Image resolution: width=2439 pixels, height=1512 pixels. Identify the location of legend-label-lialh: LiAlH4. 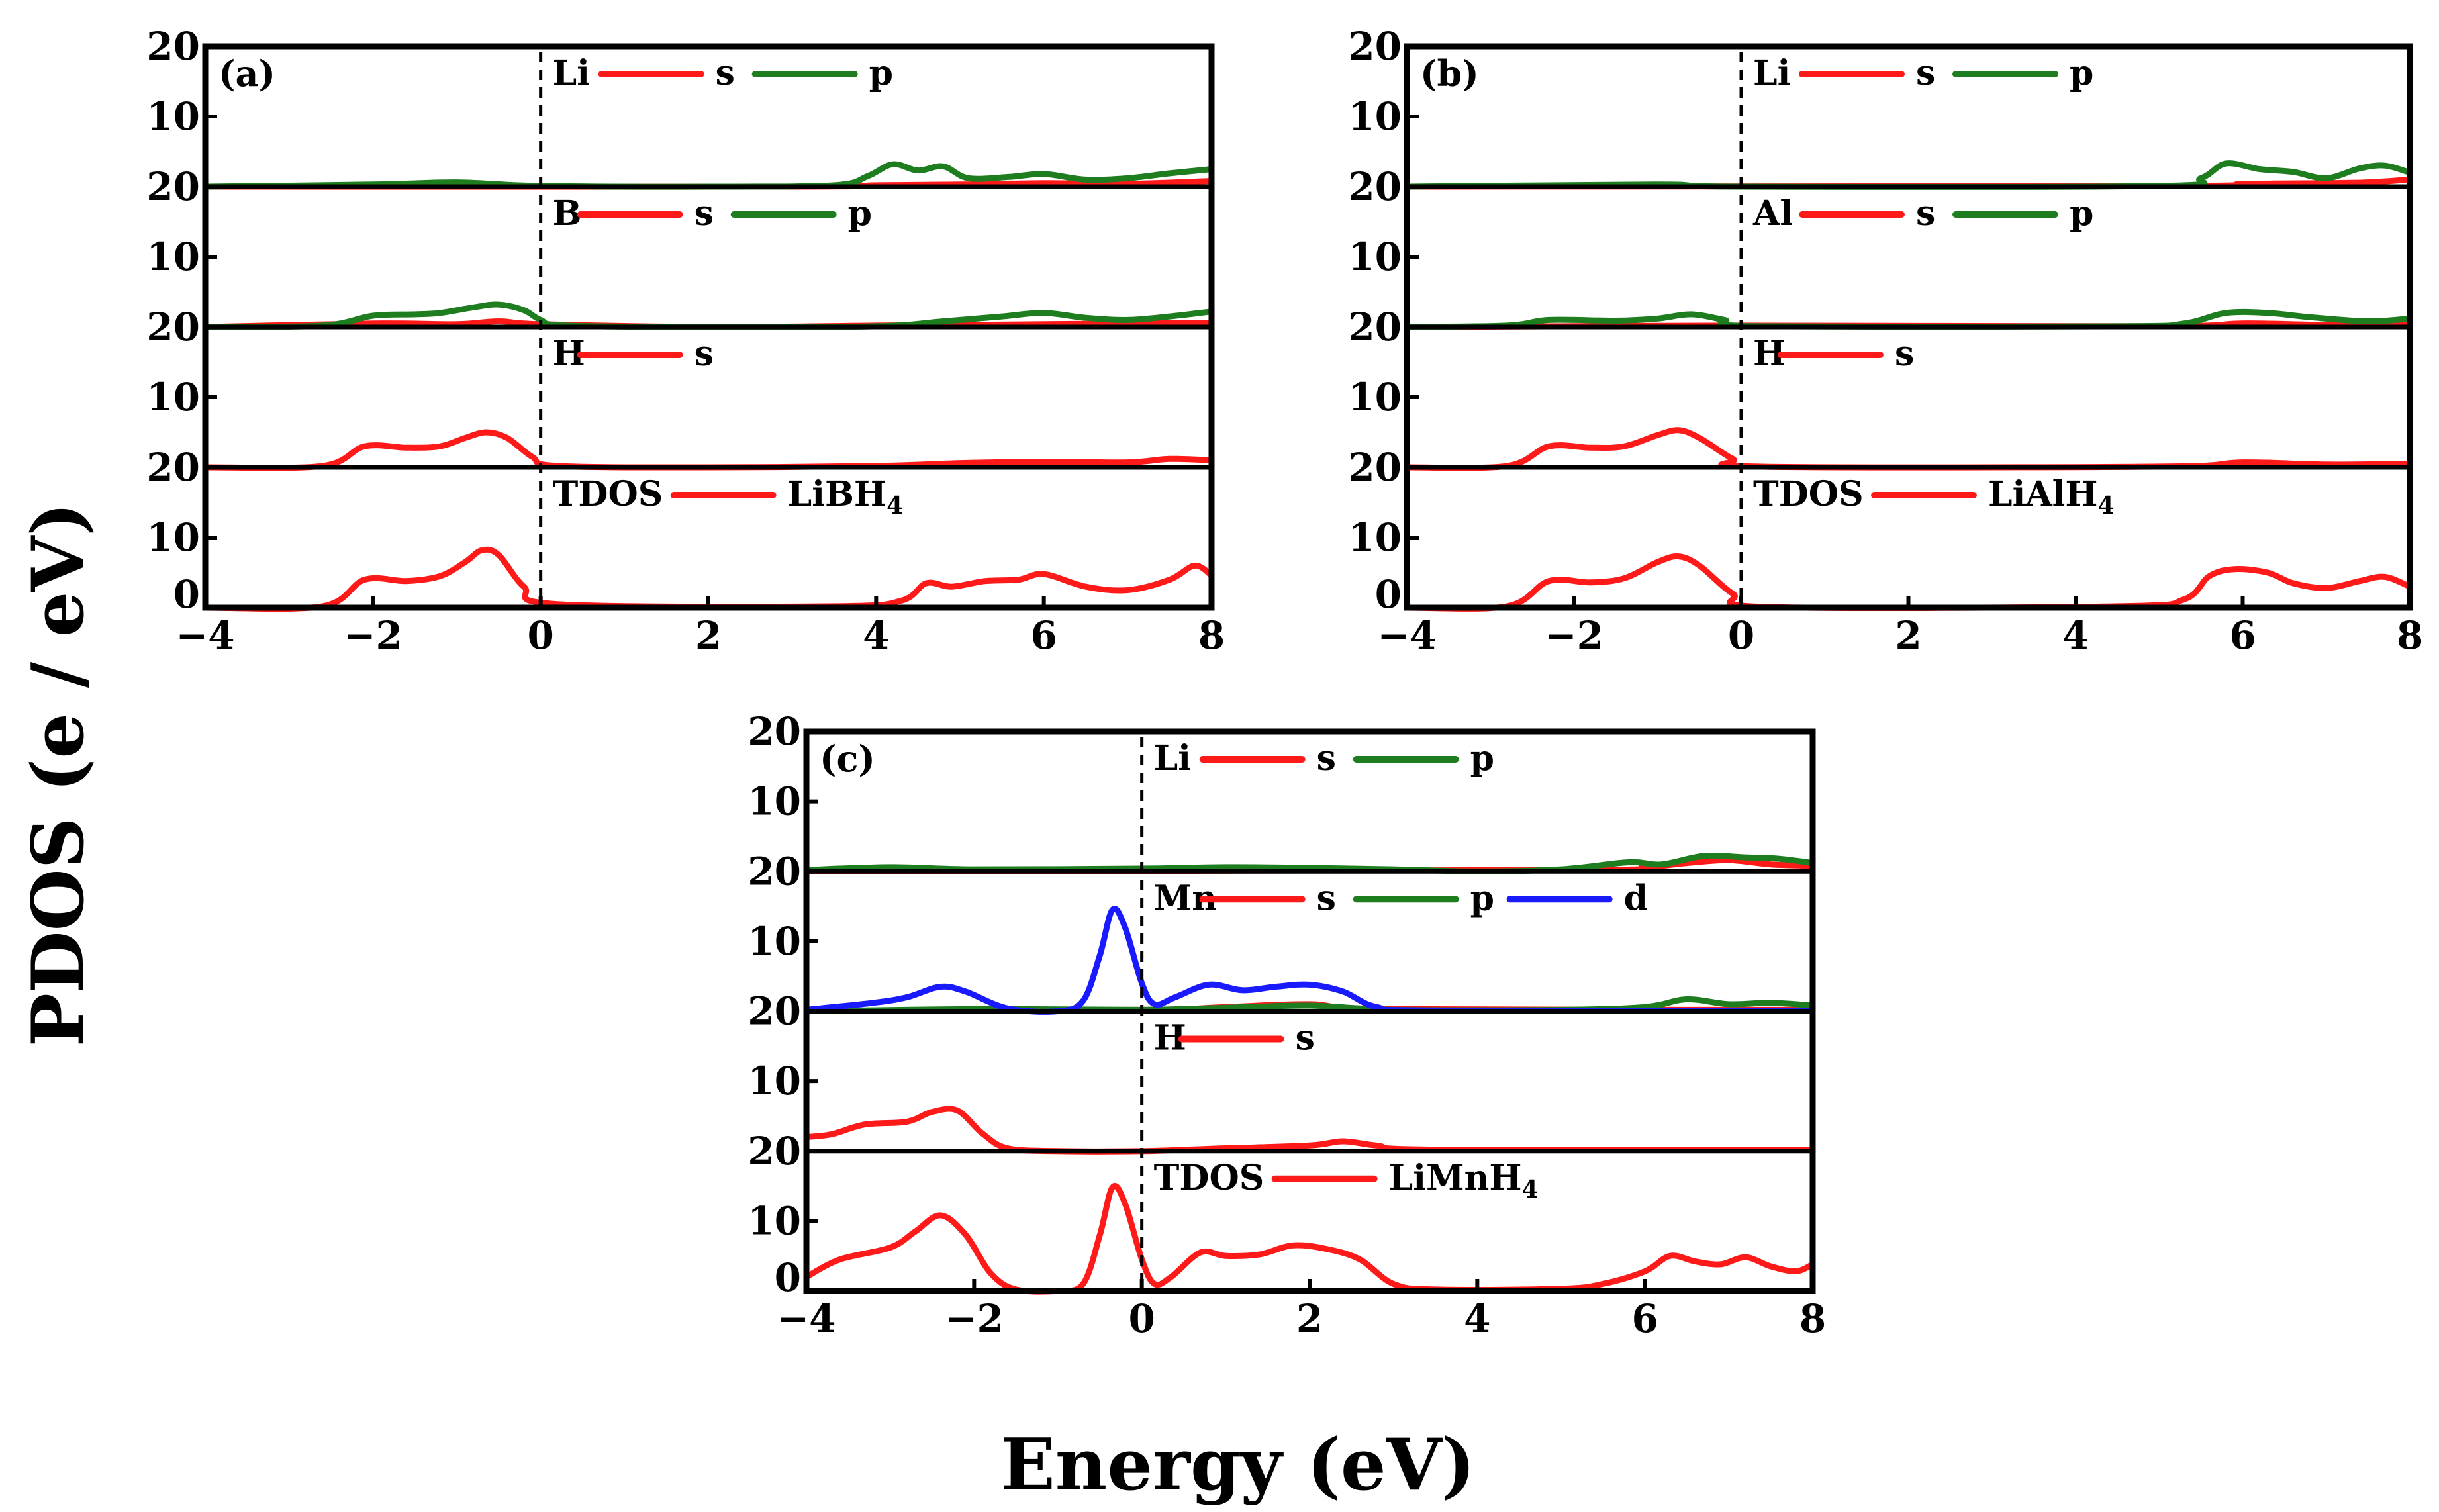
(2051, 497).